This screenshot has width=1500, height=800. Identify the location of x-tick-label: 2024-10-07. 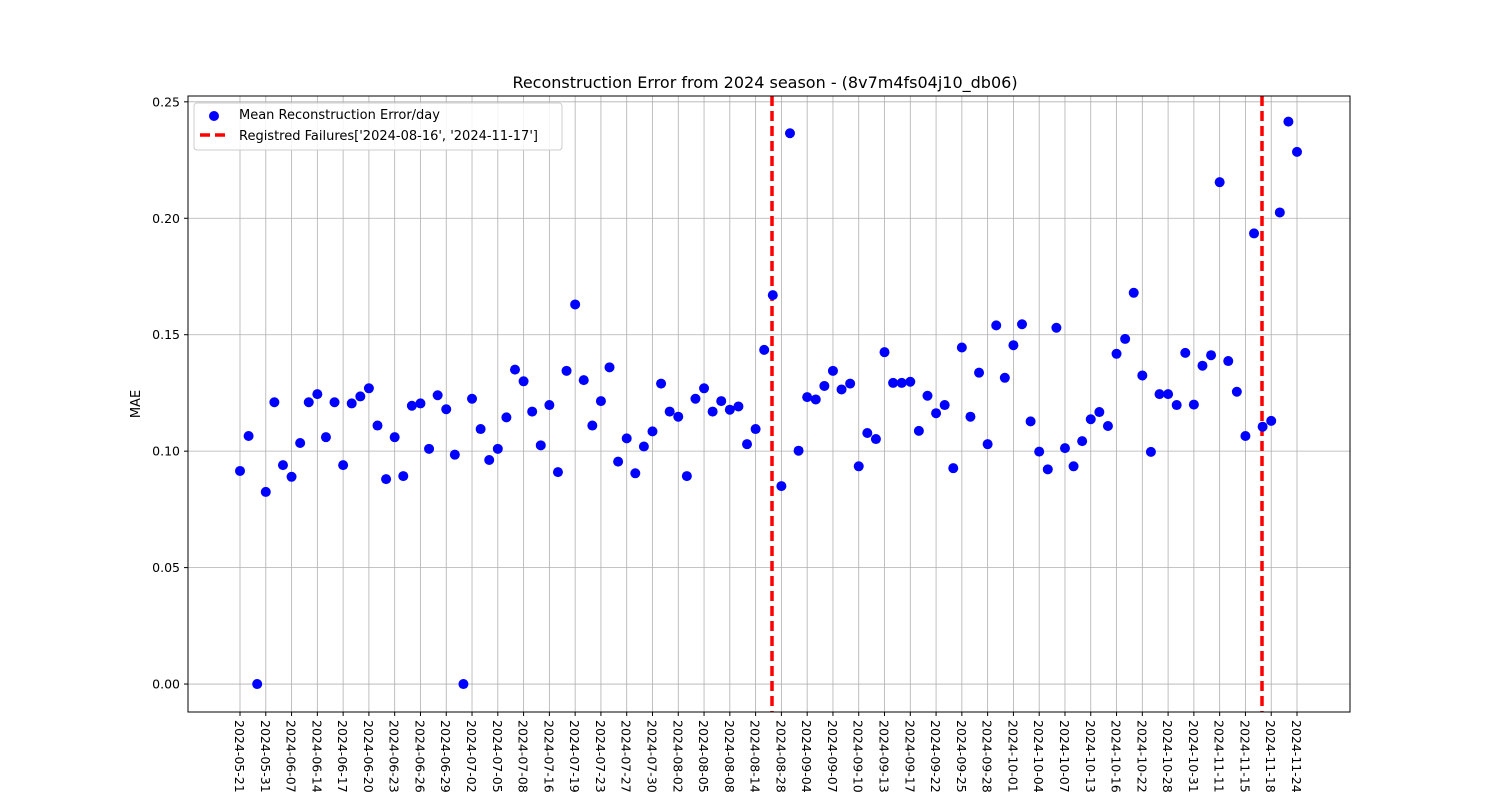
(1064, 756).